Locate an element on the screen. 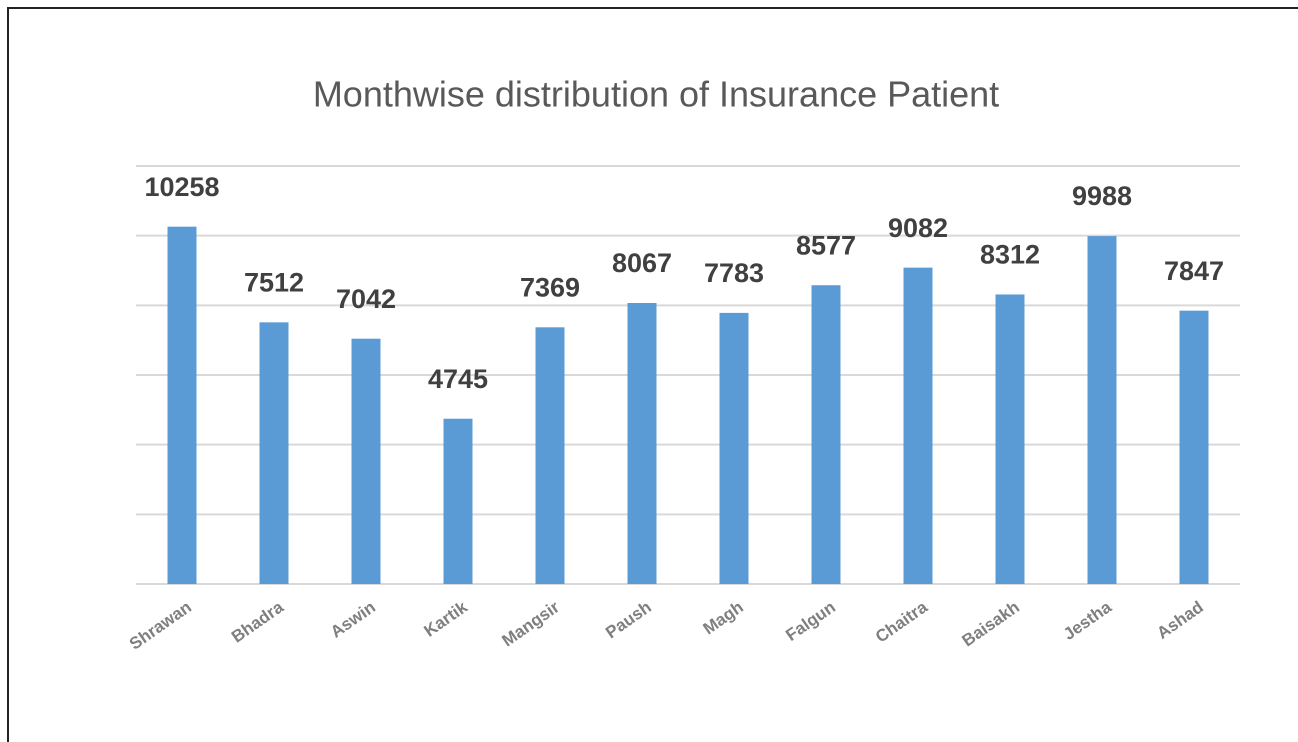  data-label: 9988 is located at coordinates (1102, 196).